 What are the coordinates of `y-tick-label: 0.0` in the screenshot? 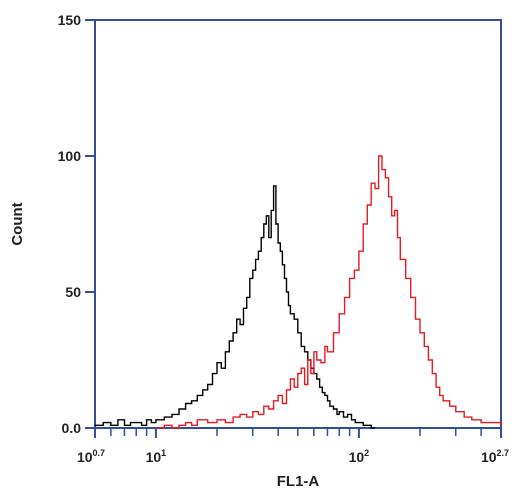 It's located at (72, 428).